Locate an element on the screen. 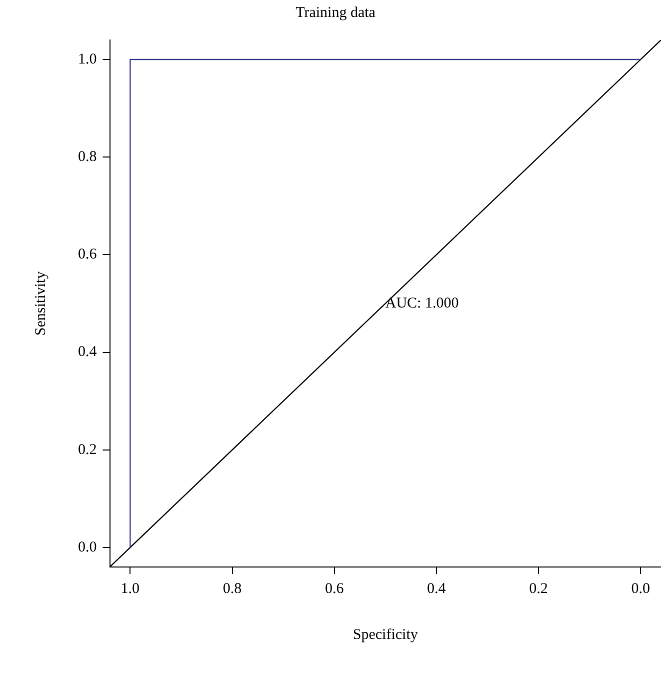  x-tick-label: 0.8 is located at coordinates (232, 588).